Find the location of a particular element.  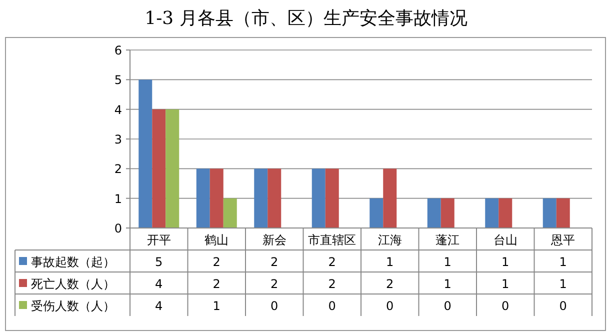

x-tick-label: 新会 is located at coordinates (274, 240).